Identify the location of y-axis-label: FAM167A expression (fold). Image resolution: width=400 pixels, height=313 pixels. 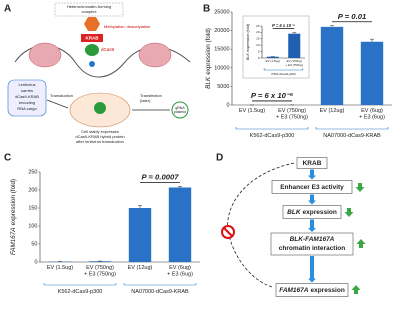
(13, 217).